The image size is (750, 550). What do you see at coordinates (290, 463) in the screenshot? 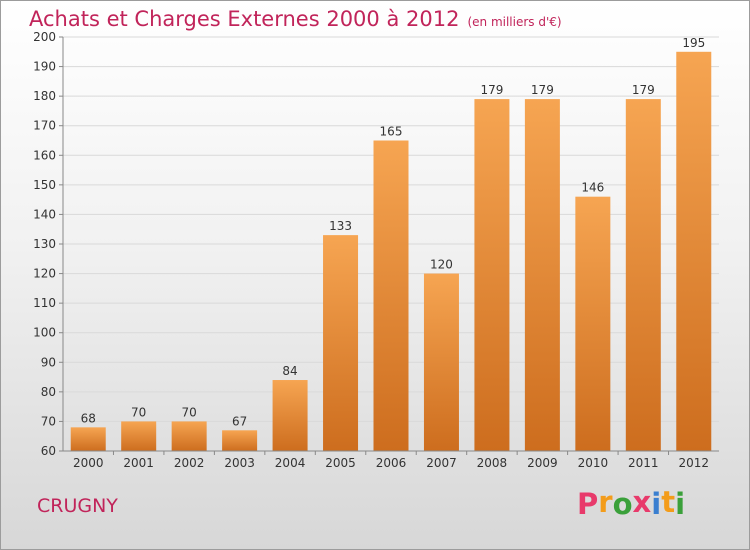
I see `x-tick-label-2004: 2004` at bounding box center [290, 463].